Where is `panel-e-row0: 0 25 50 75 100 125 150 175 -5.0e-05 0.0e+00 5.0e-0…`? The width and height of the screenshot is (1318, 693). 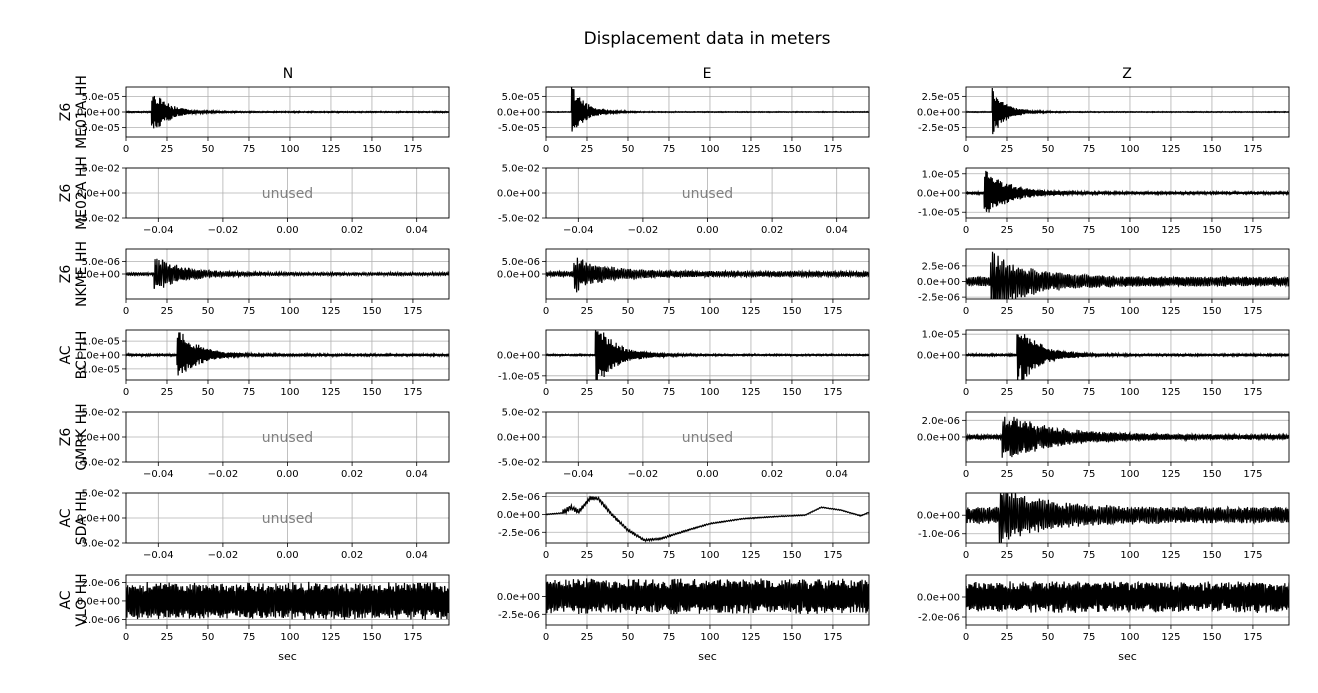 panel-e-row0: 0 25 50 75 100 125 150 175 -5.0e-05 0.0e+00 5.0e-0… is located at coordinates (683, 120).